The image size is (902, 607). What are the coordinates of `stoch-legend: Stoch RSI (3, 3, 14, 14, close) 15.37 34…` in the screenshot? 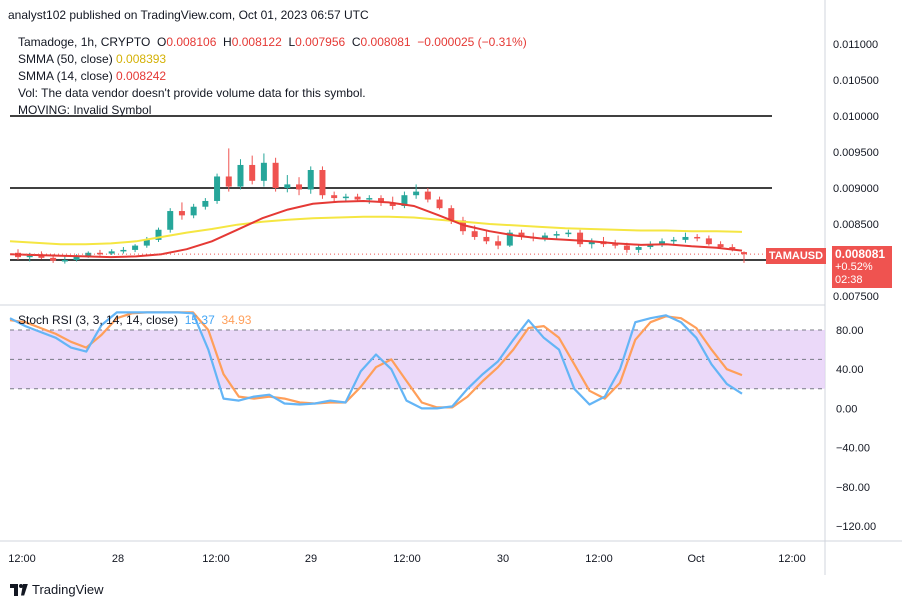 It's located at (135, 320).